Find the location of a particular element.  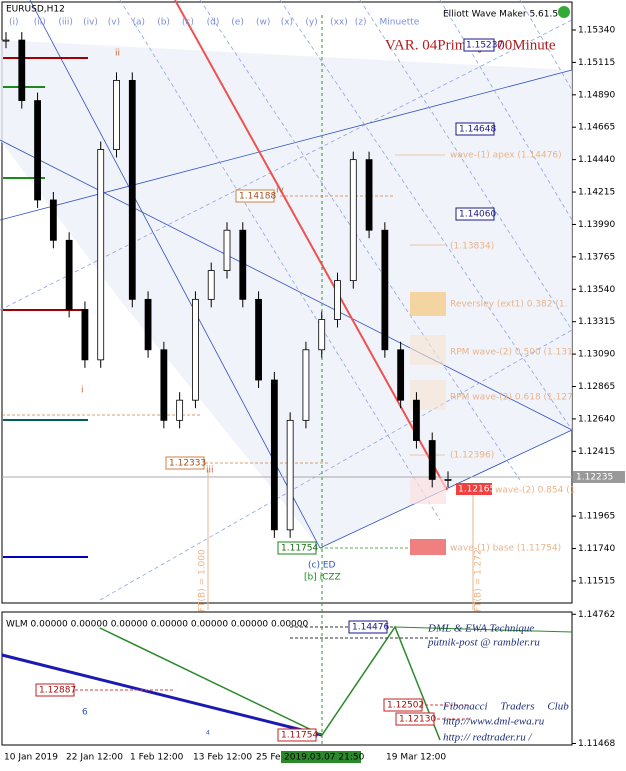

wave-label: iv is located at coordinates (280, 191).